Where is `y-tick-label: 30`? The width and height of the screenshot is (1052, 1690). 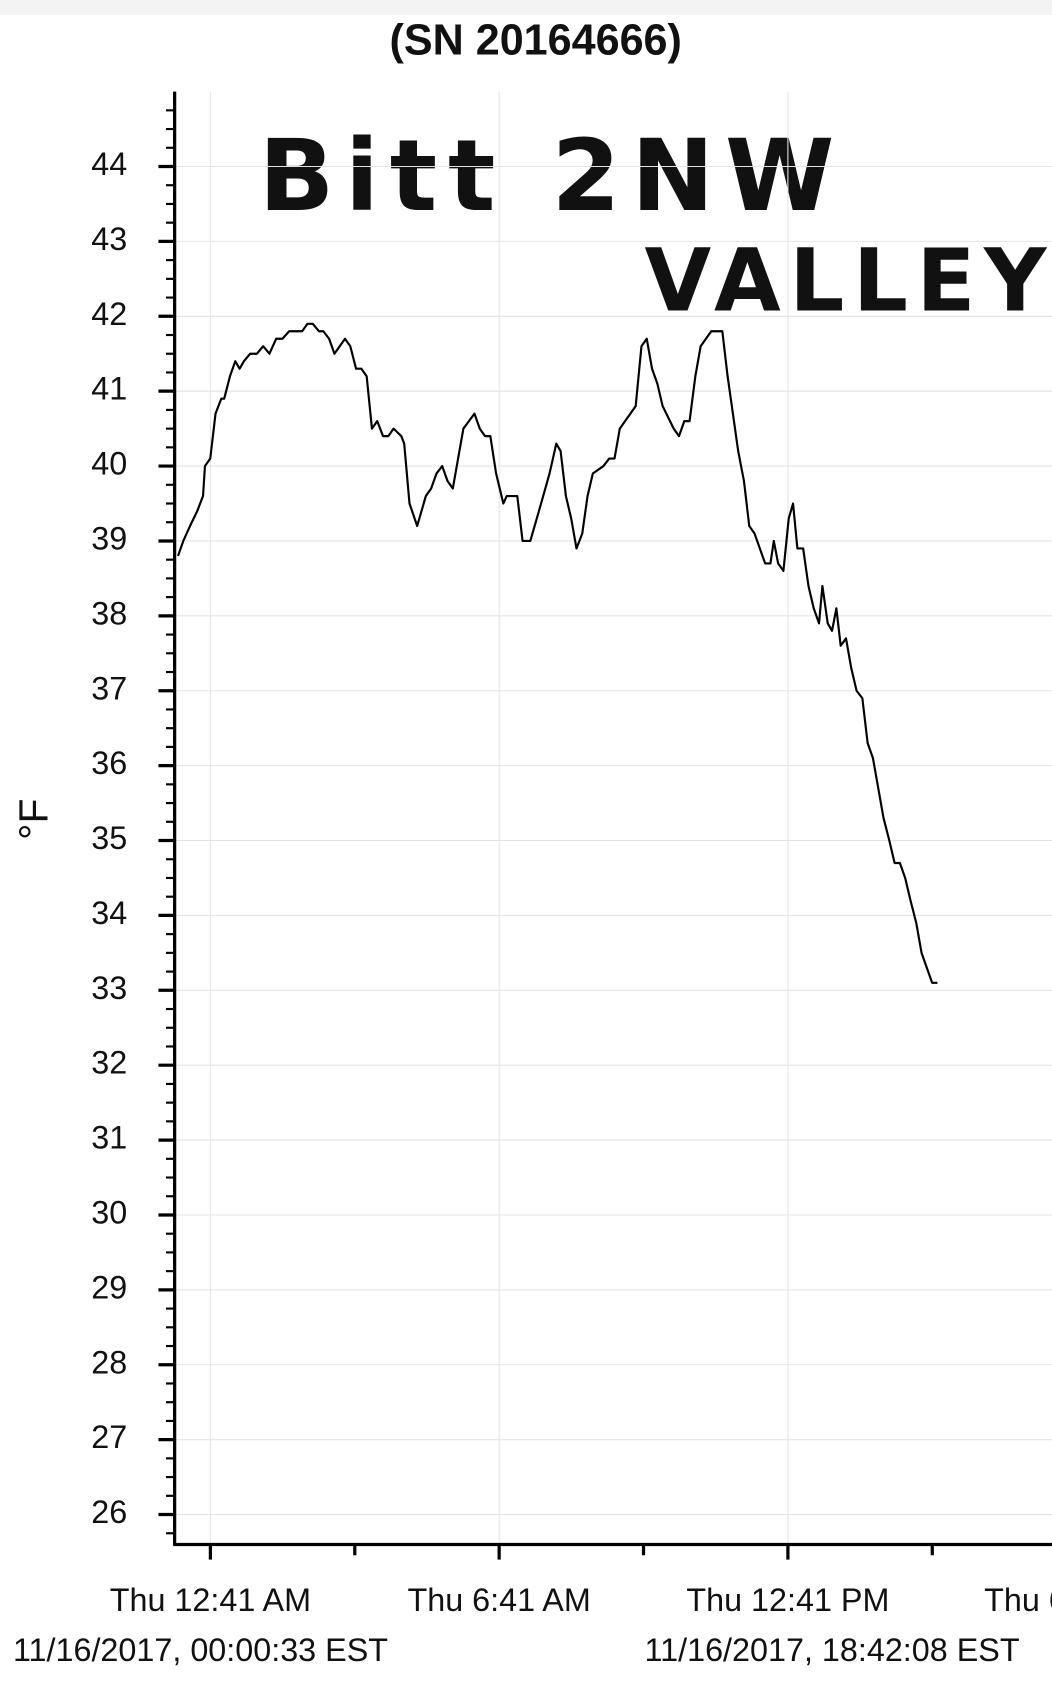
y-tick-label: 30 is located at coordinates (109, 1213).